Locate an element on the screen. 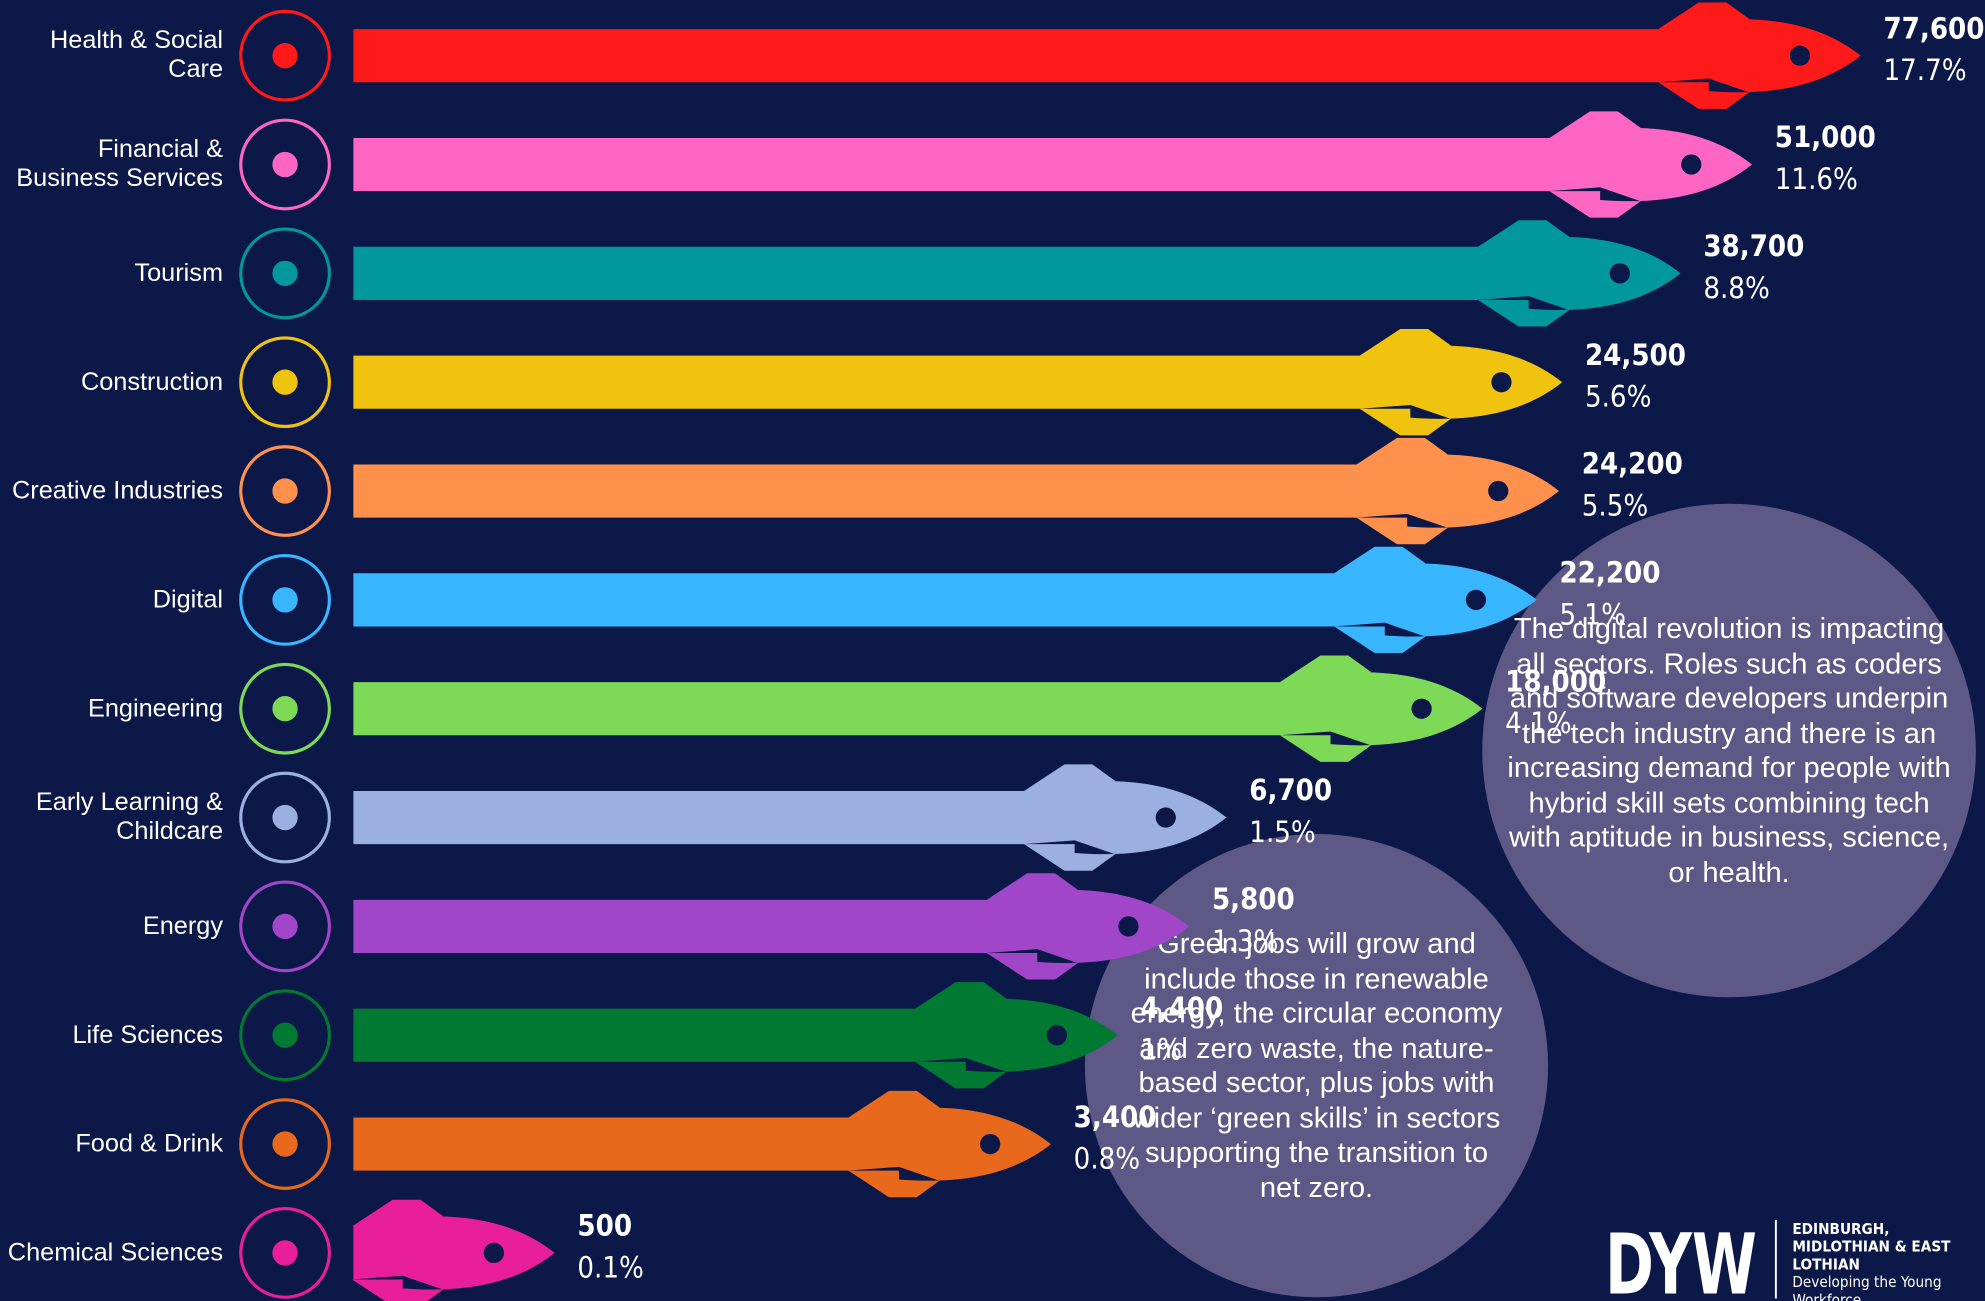 Image resolution: width=1985 pixels, height=1301 pixels. category-label-box: Energy is located at coordinates (183, 925).